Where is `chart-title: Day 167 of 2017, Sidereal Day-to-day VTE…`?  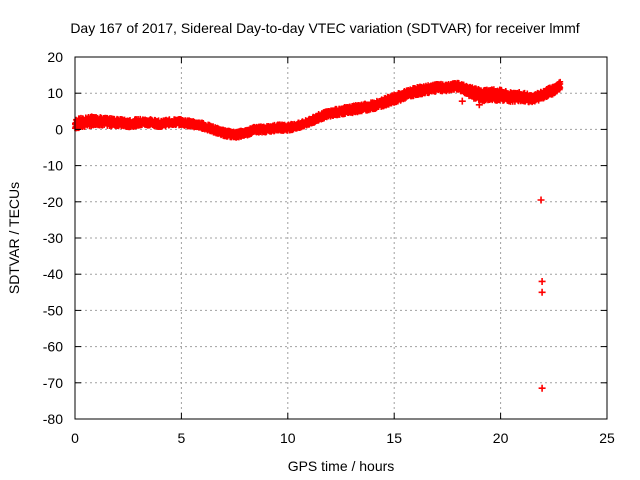 chart-title: Day 167 of 2017, Sidereal Day-to-day VTE… is located at coordinates (324, 28).